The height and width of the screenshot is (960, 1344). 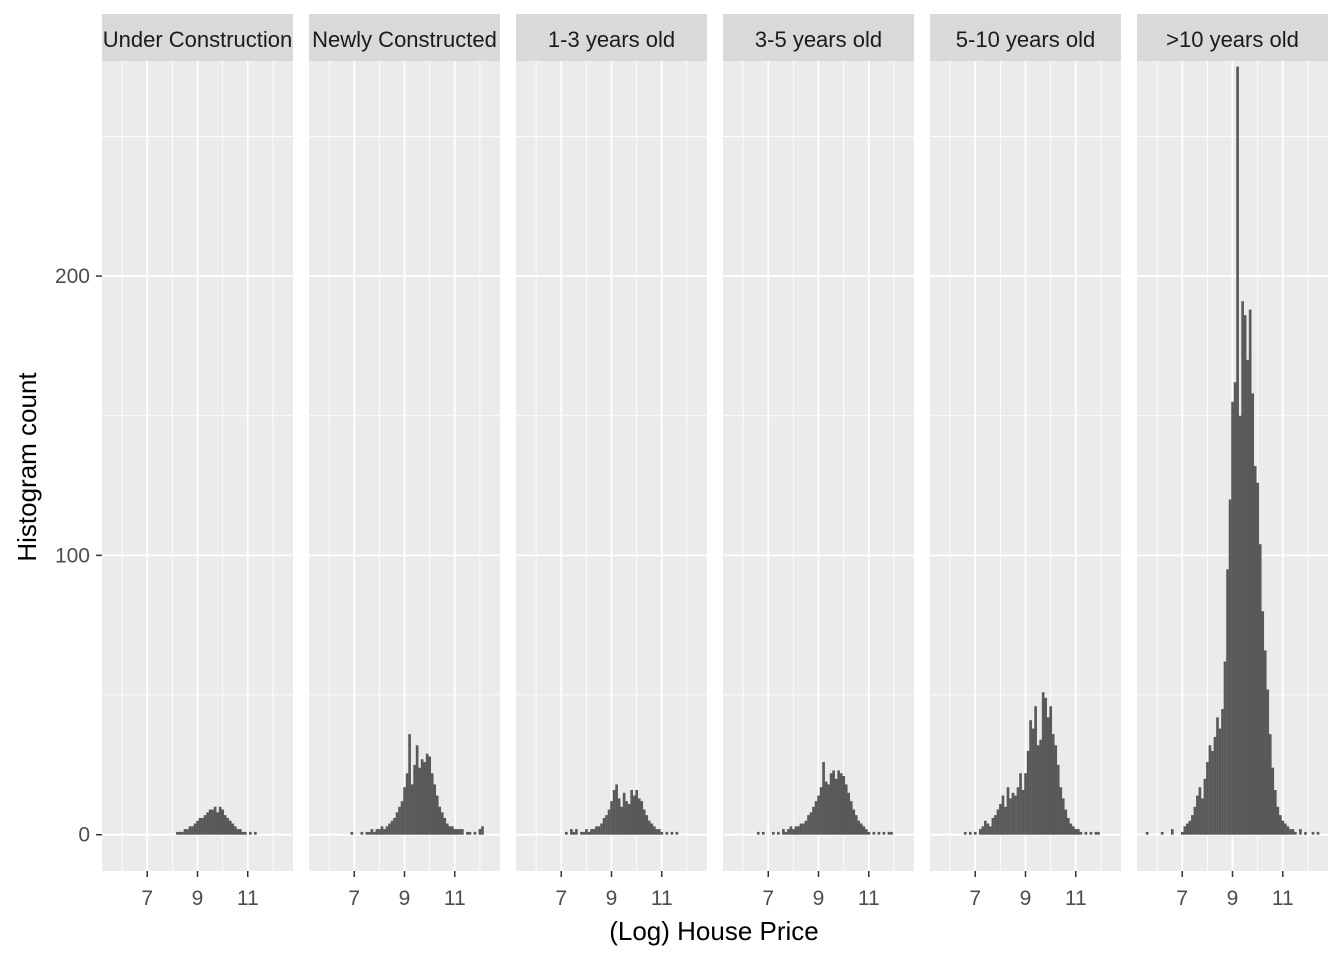 I want to click on y-axis: 0 100 200, so click(x=78, y=556).